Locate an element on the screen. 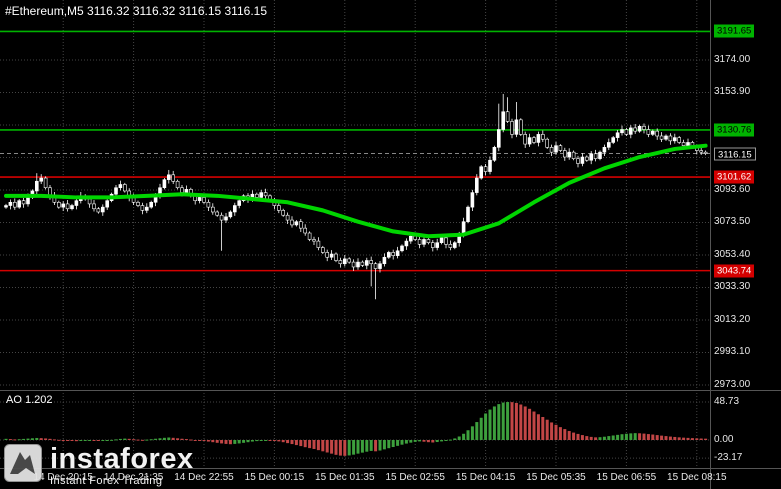 This screenshot has width=781, height=489. watermark-tagline: Instant Forex Trading is located at coordinates (106, 481).